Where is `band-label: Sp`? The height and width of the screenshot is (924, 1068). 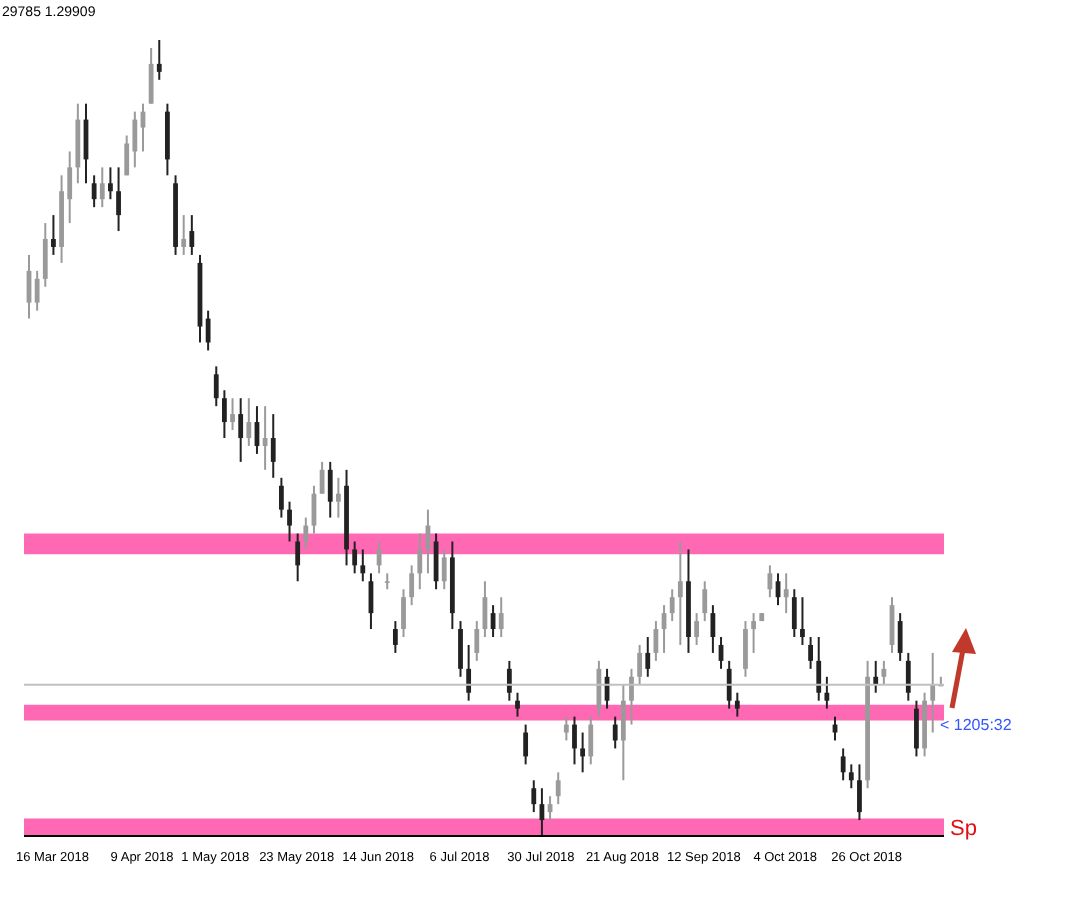 band-label: Sp is located at coordinates (963, 829).